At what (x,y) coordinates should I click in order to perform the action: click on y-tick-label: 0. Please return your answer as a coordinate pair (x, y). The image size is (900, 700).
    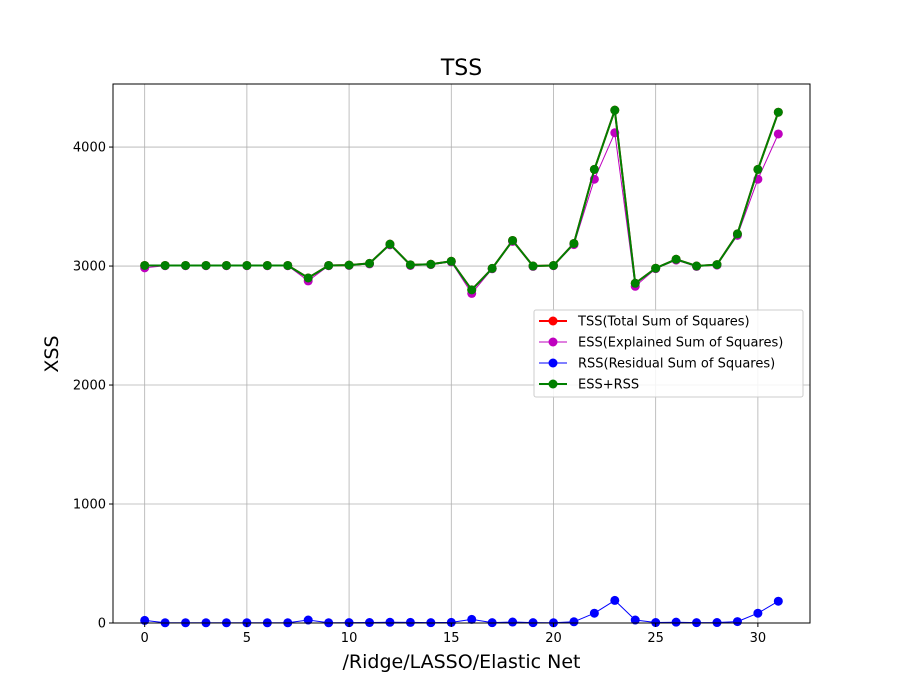
    Looking at the image, I should click on (102, 624).